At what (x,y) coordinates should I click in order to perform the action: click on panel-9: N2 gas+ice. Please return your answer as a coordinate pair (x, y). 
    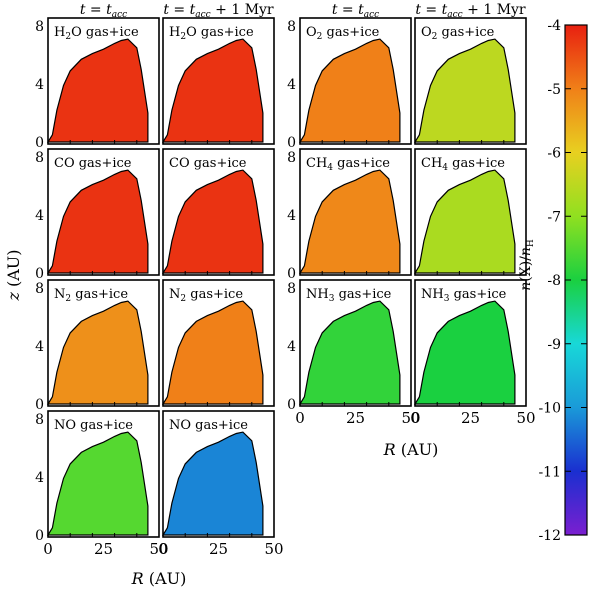
    Looking at the image, I should click on (103, 343).